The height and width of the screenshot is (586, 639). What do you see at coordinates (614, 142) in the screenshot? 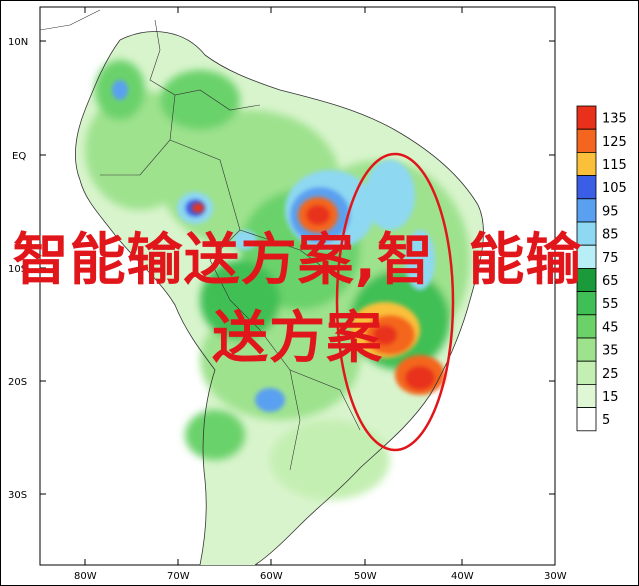
I see `legend-label-125: 125` at bounding box center [614, 142].